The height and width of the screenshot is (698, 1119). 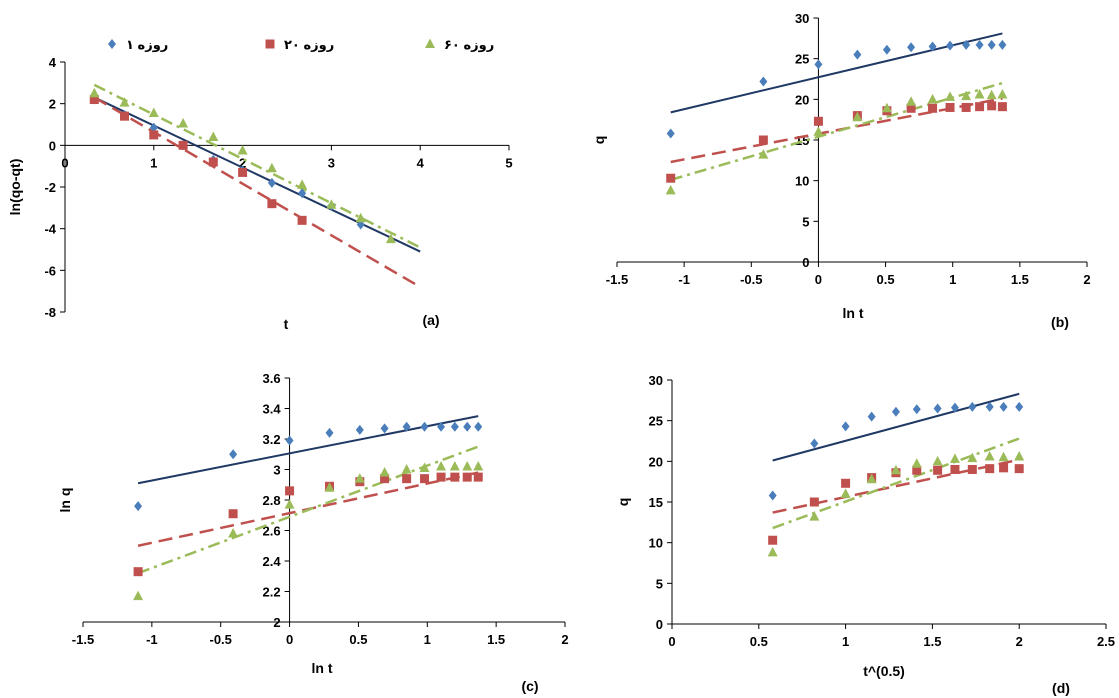 What do you see at coordinates (331, 162) in the screenshot?
I see `x-tick-label: 3` at bounding box center [331, 162].